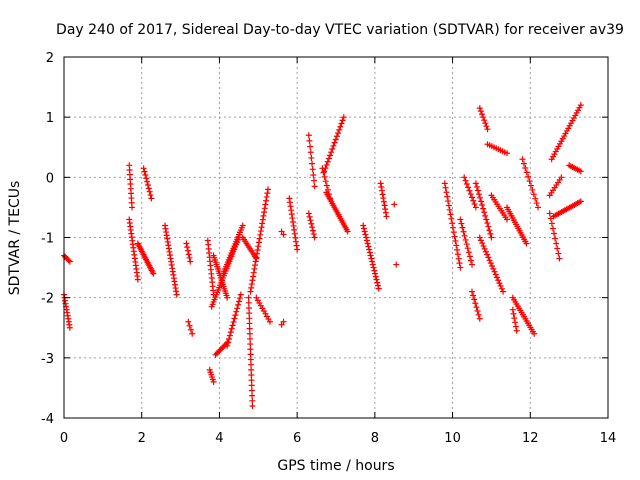 Image resolution: width=640 pixels, height=480 pixels. I want to click on x-tick-label: 0, so click(64, 438).